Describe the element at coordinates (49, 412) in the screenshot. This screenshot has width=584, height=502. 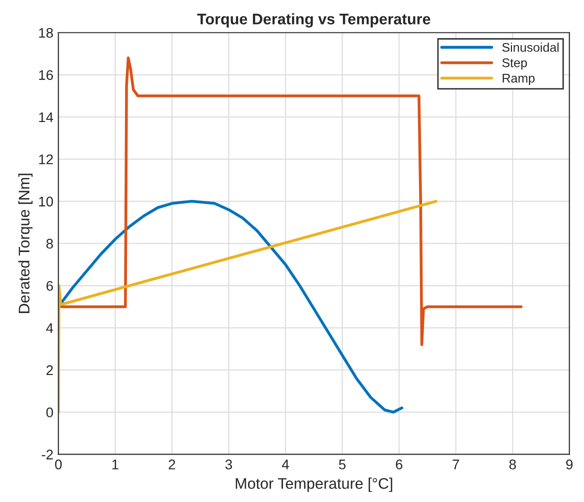
I see `y-tick-label: 0` at that location.